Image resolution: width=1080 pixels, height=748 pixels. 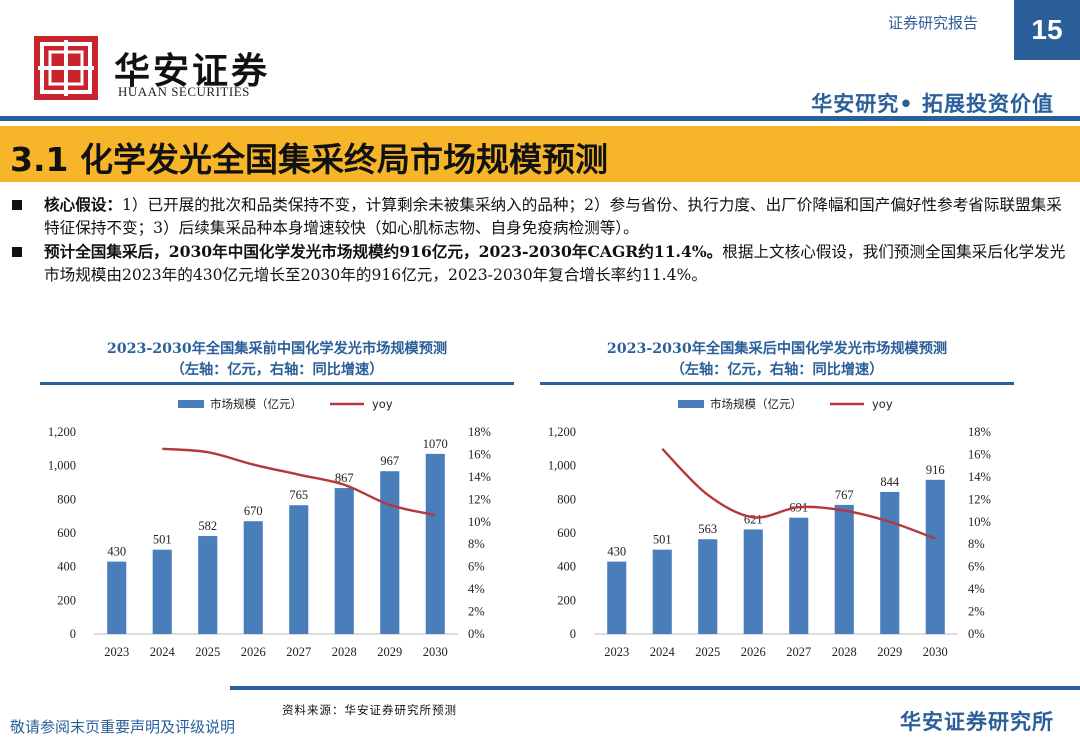 What do you see at coordinates (777, 383) in the screenshot?
I see `chart-2-title-rule` at bounding box center [777, 383].